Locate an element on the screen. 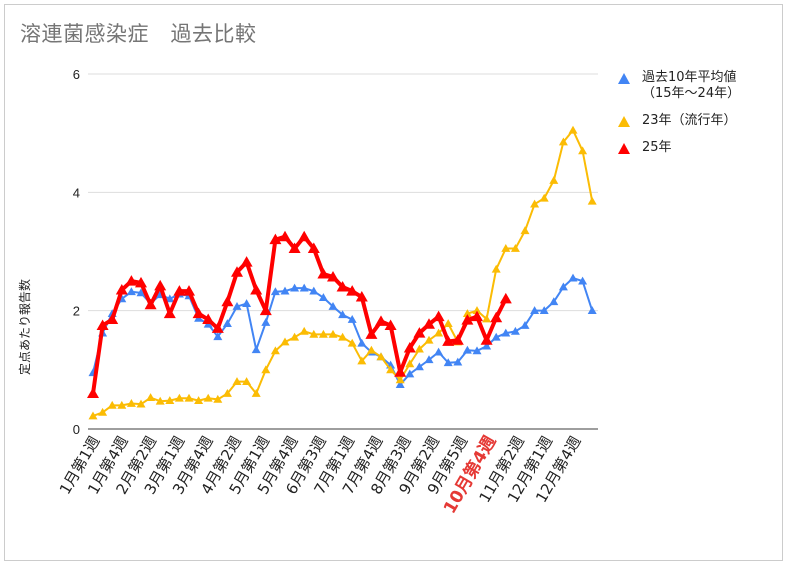 Image resolution: width=789 pixels, height=567 pixels. legend-item-2025: 25年 is located at coordinates (679, 148).